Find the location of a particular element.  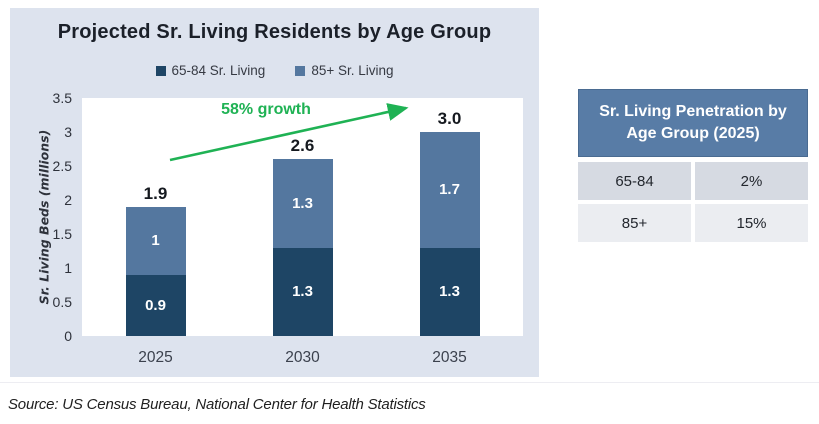

x-tick-label: 2030 is located at coordinates (302, 357).